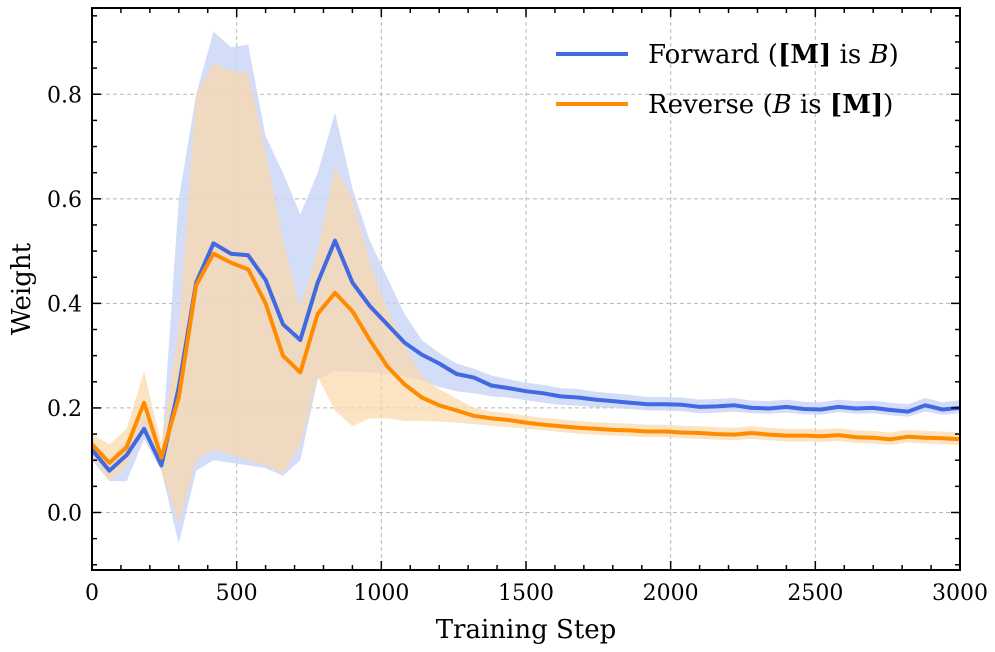  Describe the element at coordinates (770, 105) in the screenshot. I see `legend-label-reverse: Reverse (B is [M])` at that location.